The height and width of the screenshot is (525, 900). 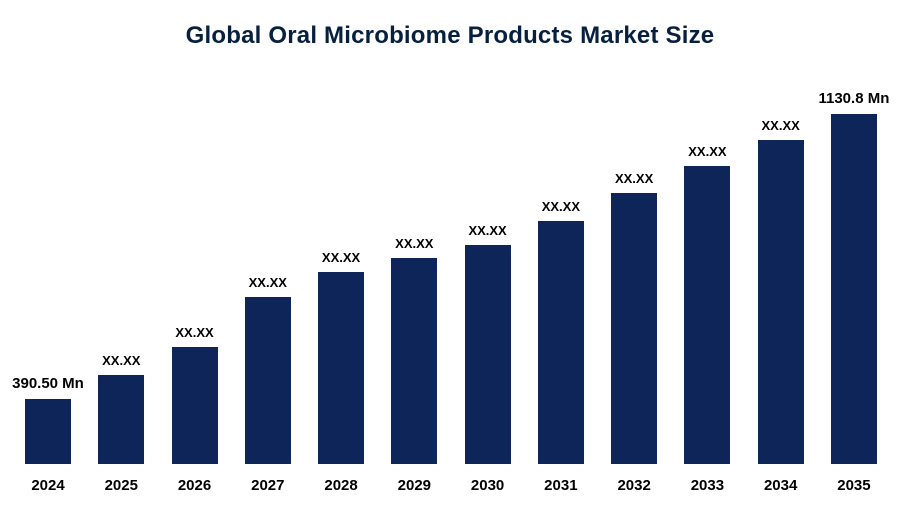 I want to click on bar-2029, so click(x=414, y=361).